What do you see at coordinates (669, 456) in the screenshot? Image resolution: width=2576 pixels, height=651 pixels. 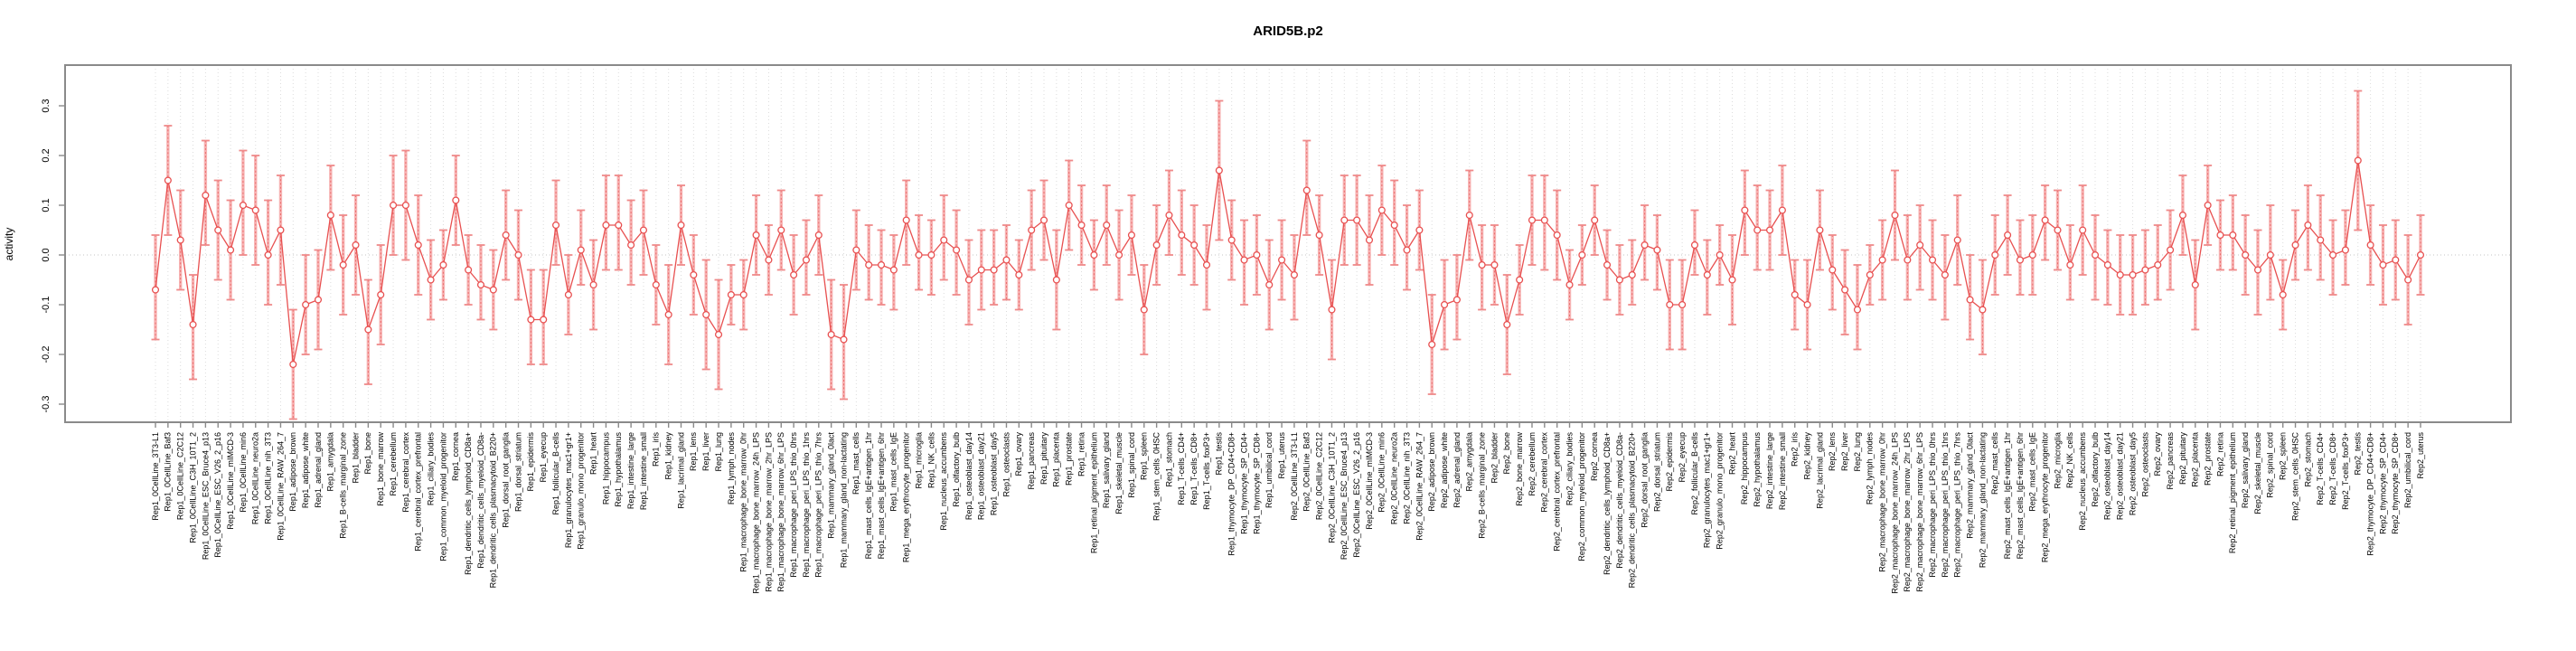 I see `x-tick-label: Rep1_kidney` at bounding box center [669, 456].